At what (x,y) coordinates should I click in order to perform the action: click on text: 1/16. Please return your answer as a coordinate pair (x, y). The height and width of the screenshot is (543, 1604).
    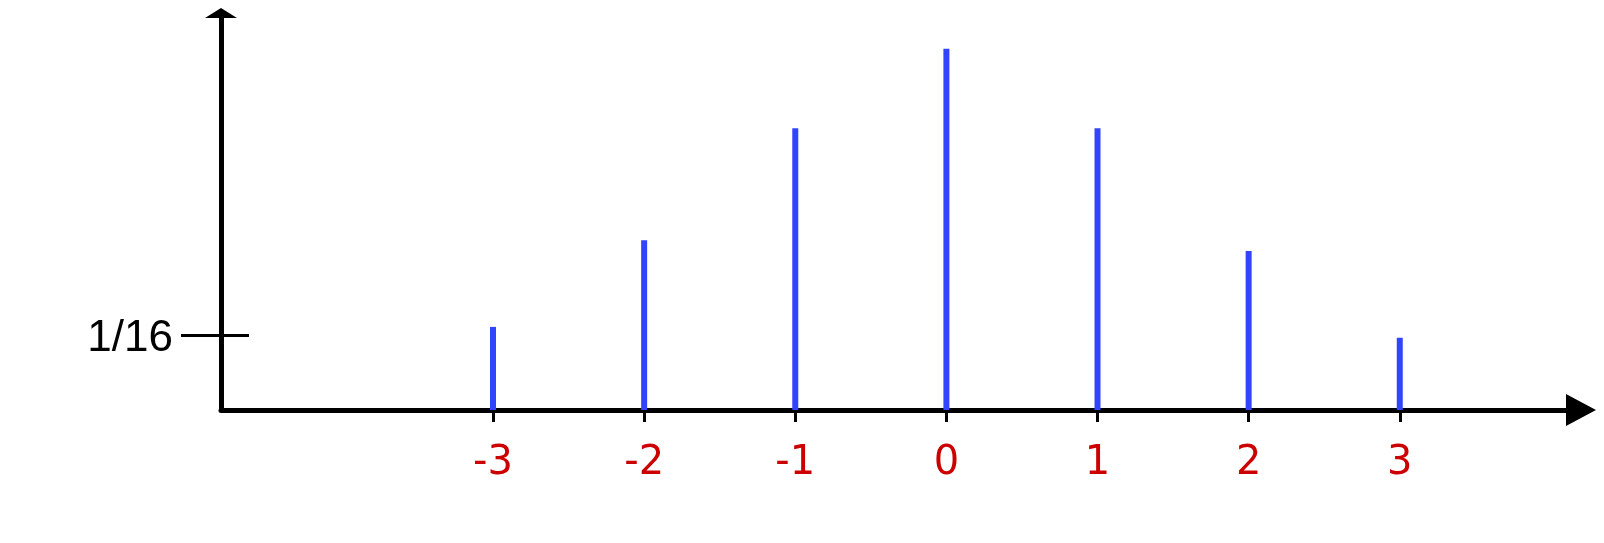
    Looking at the image, I should click on (130, 335).